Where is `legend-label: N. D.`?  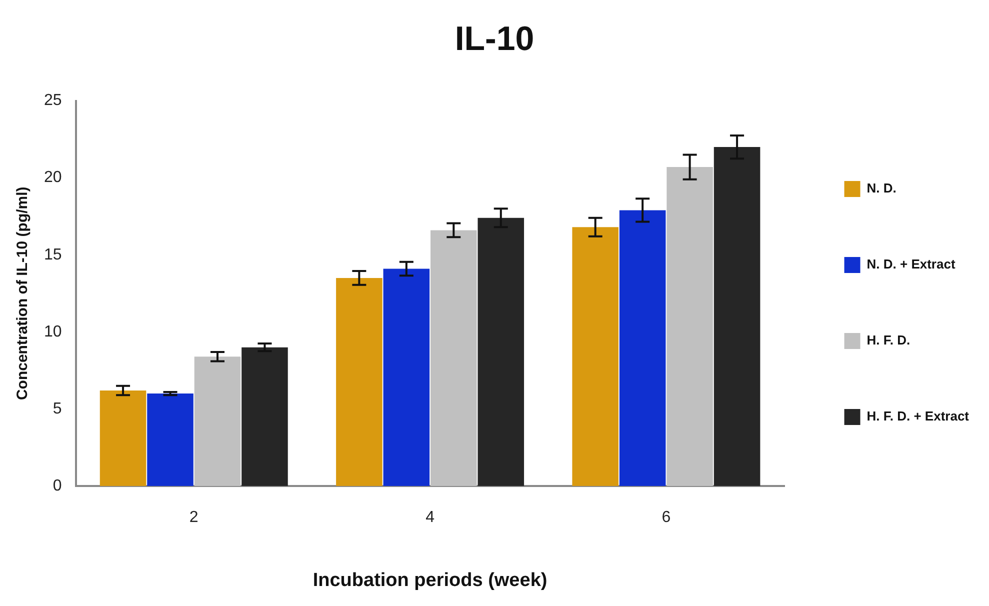 legend-label: N. D. is located at coordinates (881, 188).